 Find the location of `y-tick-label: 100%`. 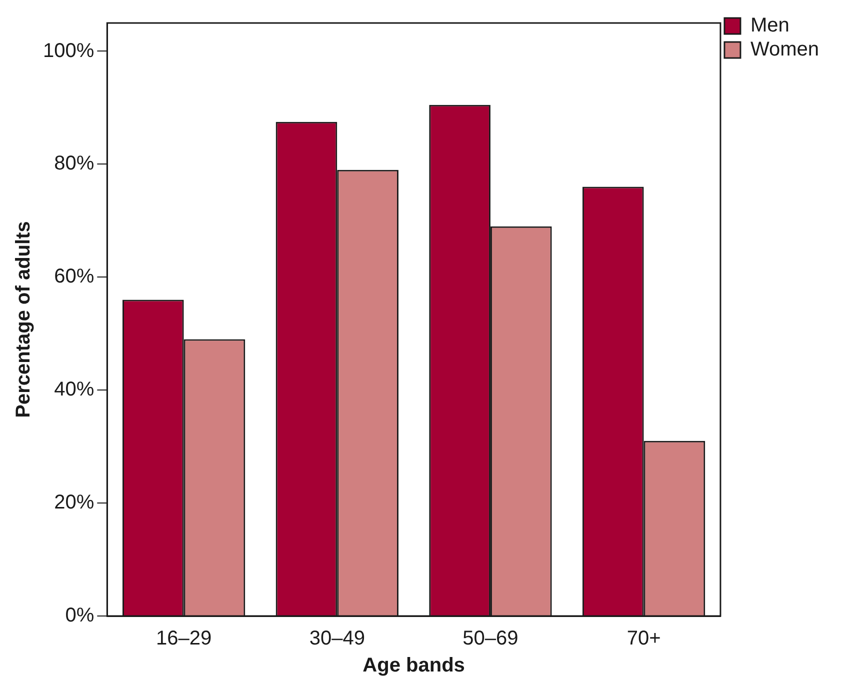

y-tick-label: 100% is located at coordinates (68, 51).